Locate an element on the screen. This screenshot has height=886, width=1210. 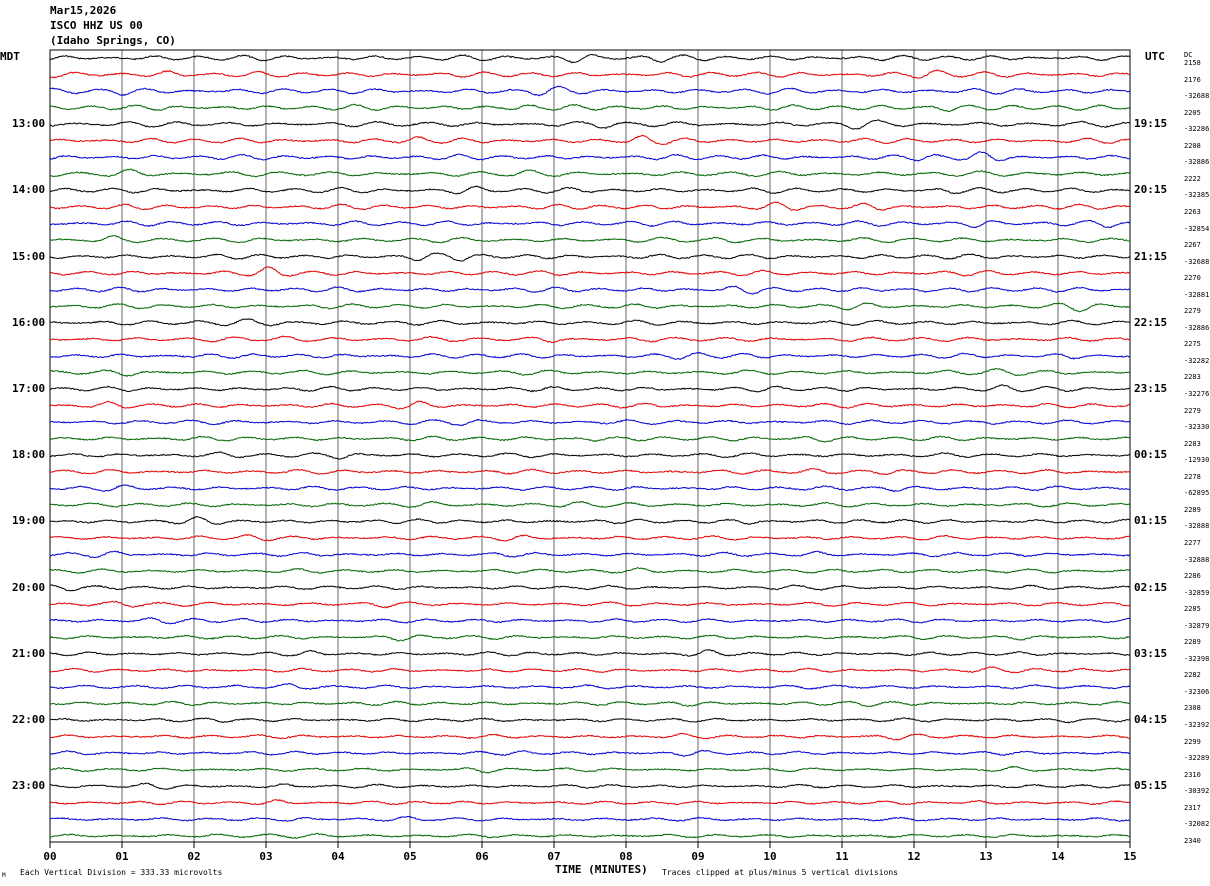
dc-offset-label: -32276 is located at coordinates (1197, 394).